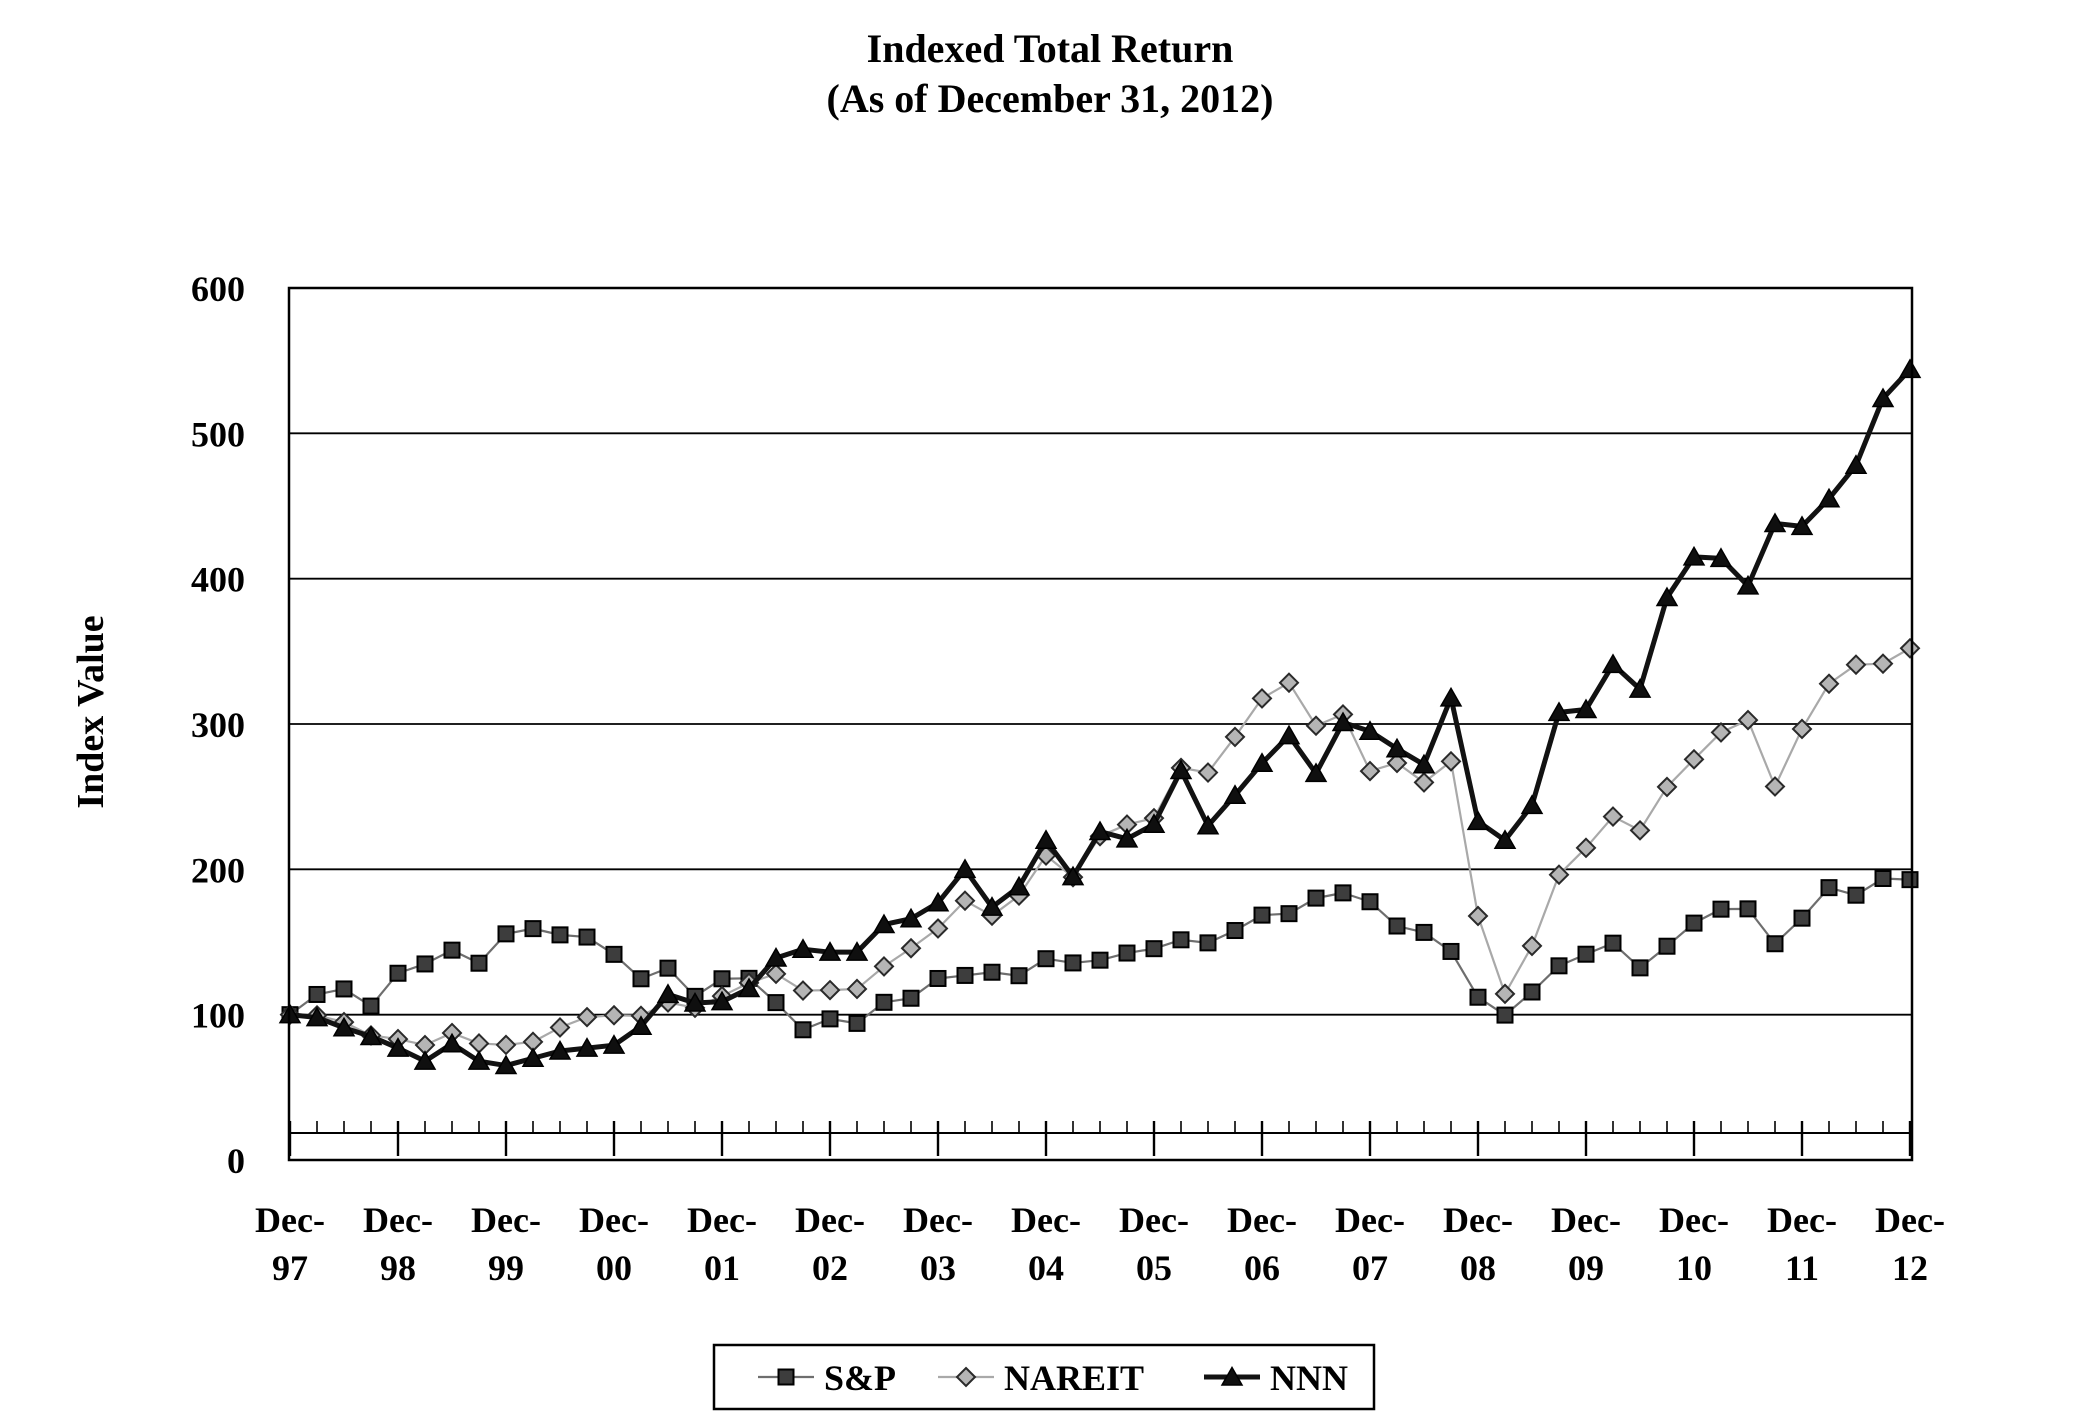  I want to click on legend-marker-diamond, so click(966, 1377).